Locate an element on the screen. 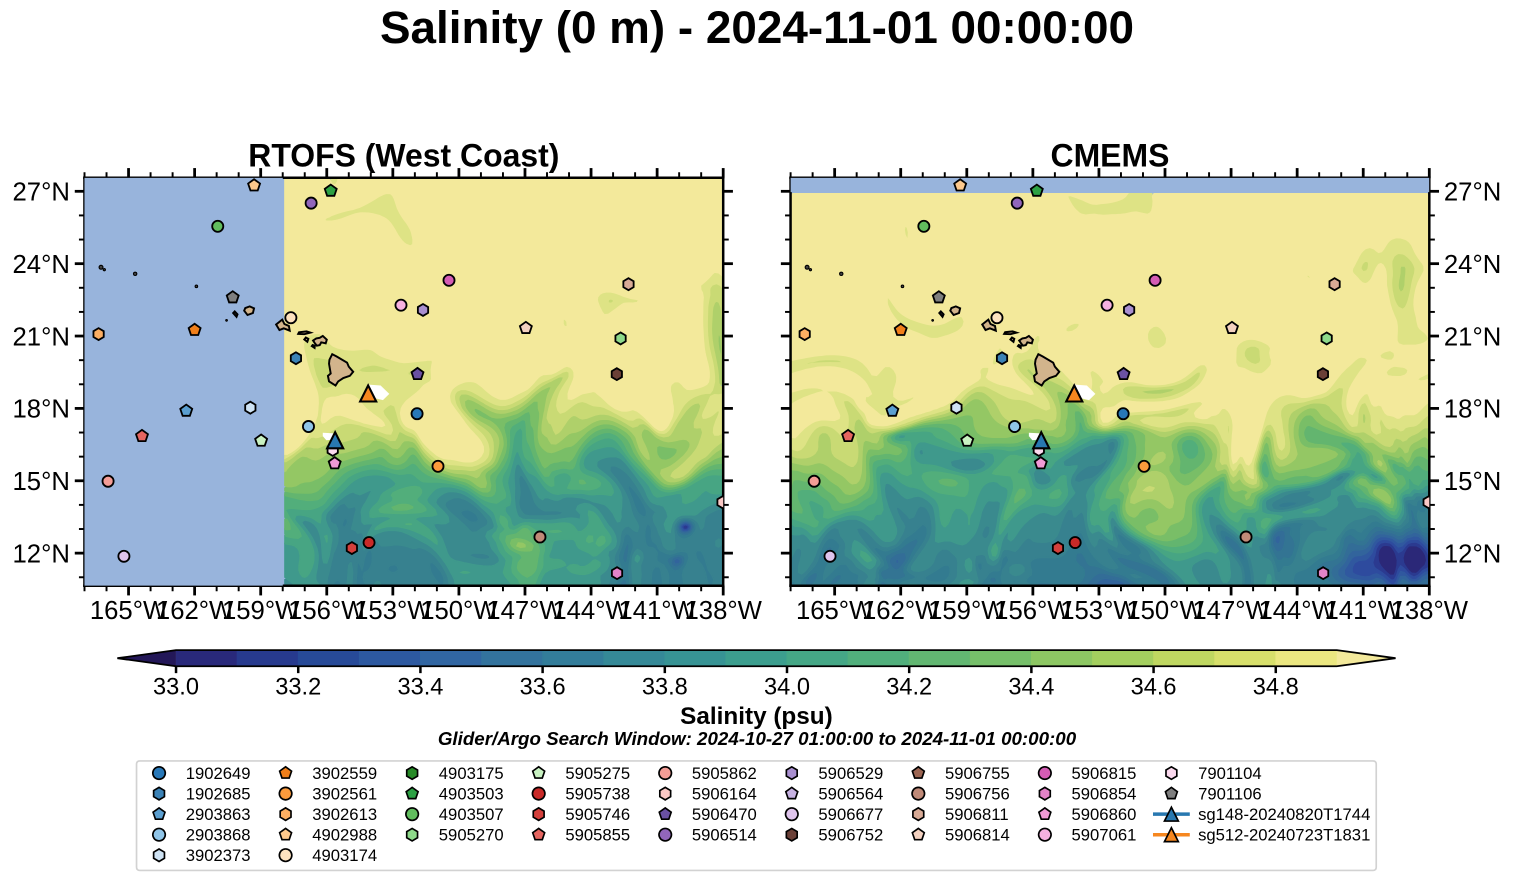 Image resolution: width=1514 pixels, height=889 pixels. svg-text: 5906470 is located at coordinates (724, 814).